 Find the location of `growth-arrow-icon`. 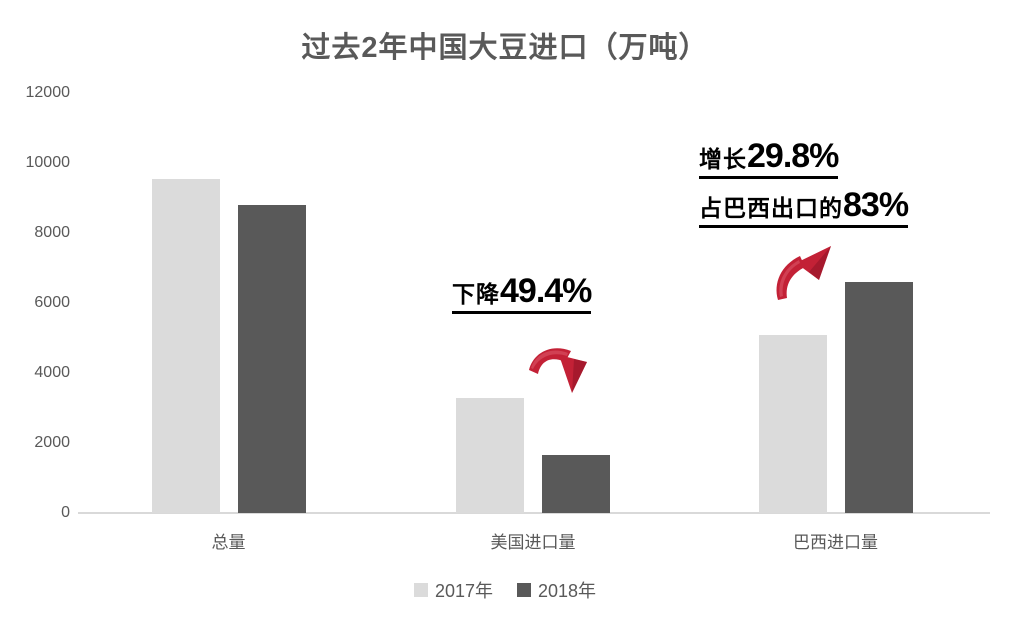

growth-arrow-icon is located at coordinates (803, 273).